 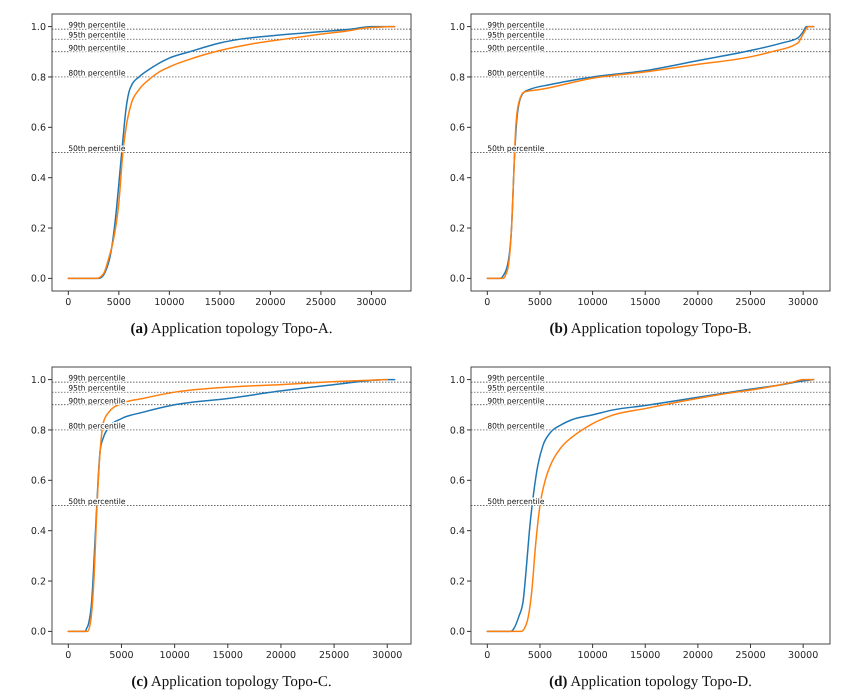 What do you see at coordinates (231, 329) in the screenshot?
I see `text: (a) Application topology Topo-A.` at bounding box center [231, 329].